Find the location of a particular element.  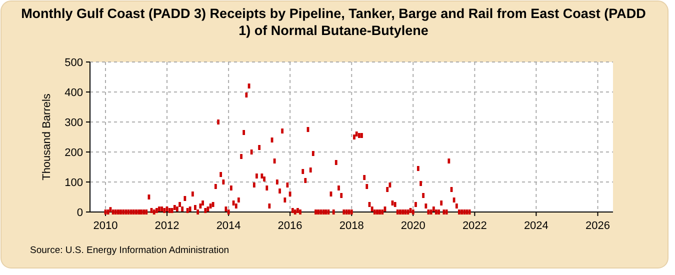

y-tick-label: 0 is located at coordinates (79, 212).